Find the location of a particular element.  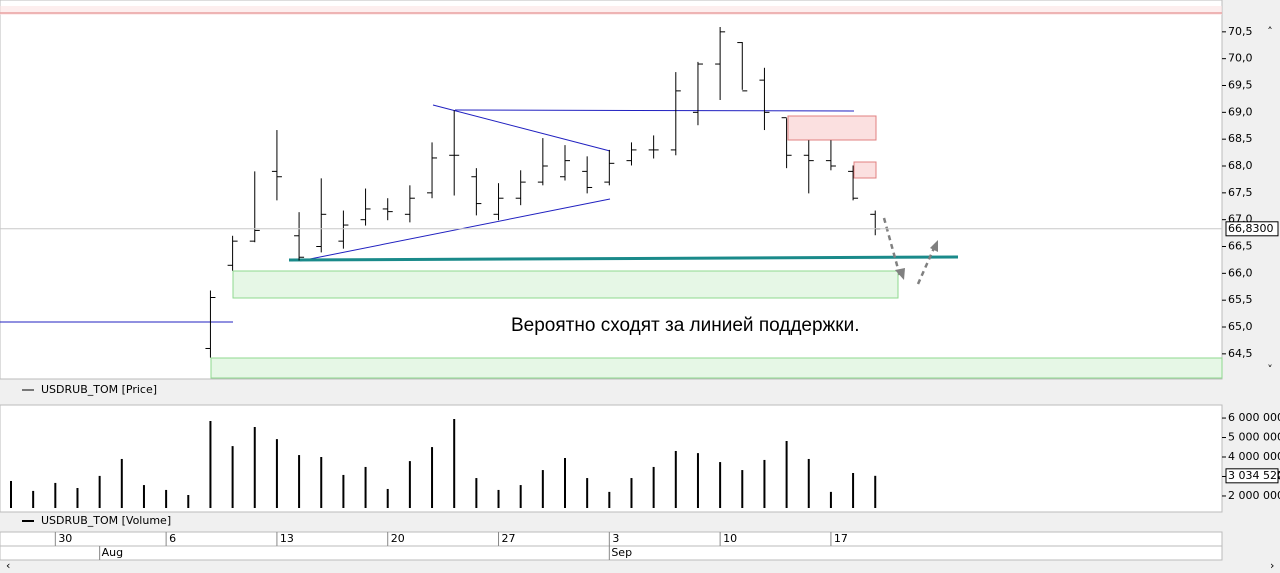

legend-label: USDRUB_TOM [Price] is located at coordinates (99, 389).